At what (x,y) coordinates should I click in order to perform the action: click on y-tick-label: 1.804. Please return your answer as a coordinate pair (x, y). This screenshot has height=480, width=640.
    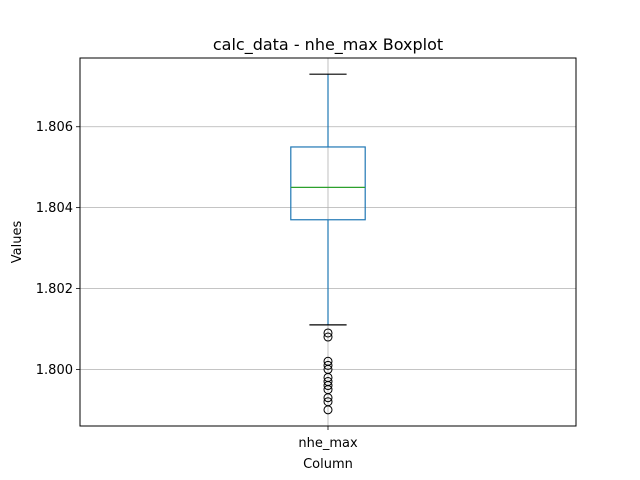
    Looking at the image, I should click on (54, 208).